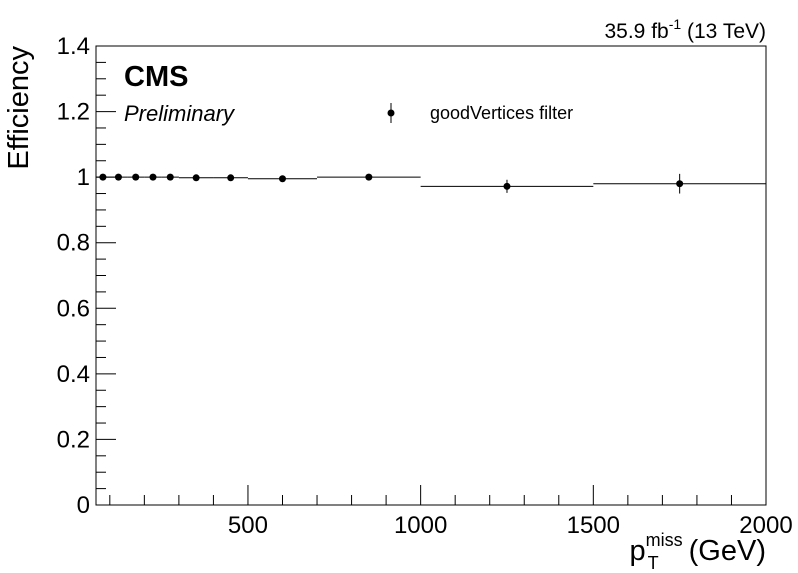 The image size is (798, 573). Describe the element at coordinates (636, 31) in the screenshot. I see `lumi-value: 35.9 fb` at that location.